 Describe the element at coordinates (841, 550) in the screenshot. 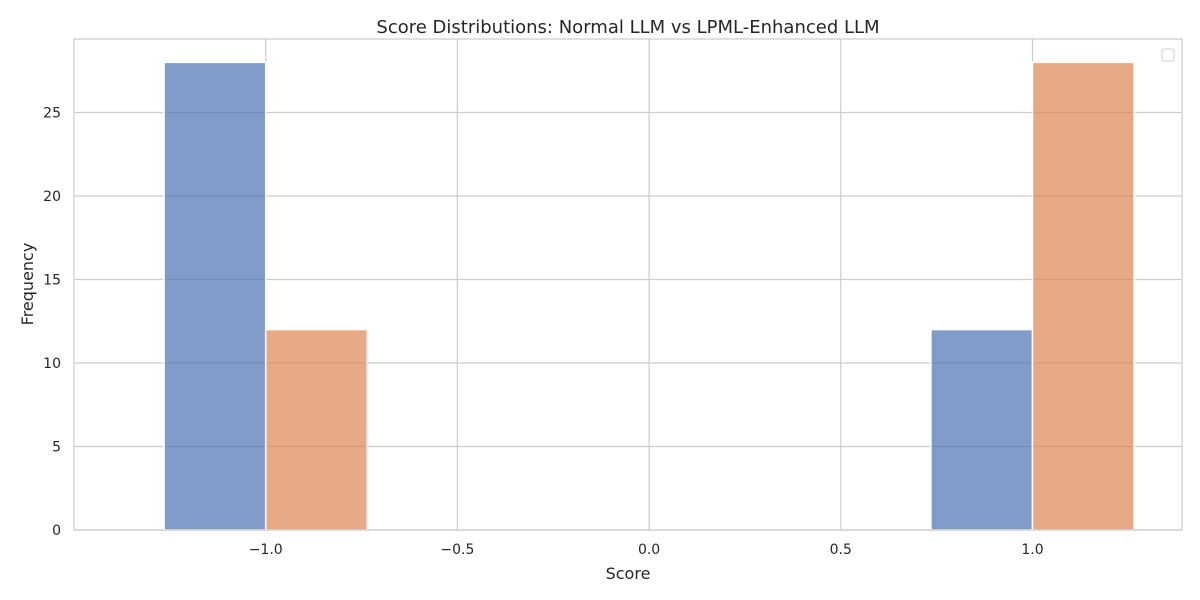

I see `x-tick-label: 0.5` at that location.